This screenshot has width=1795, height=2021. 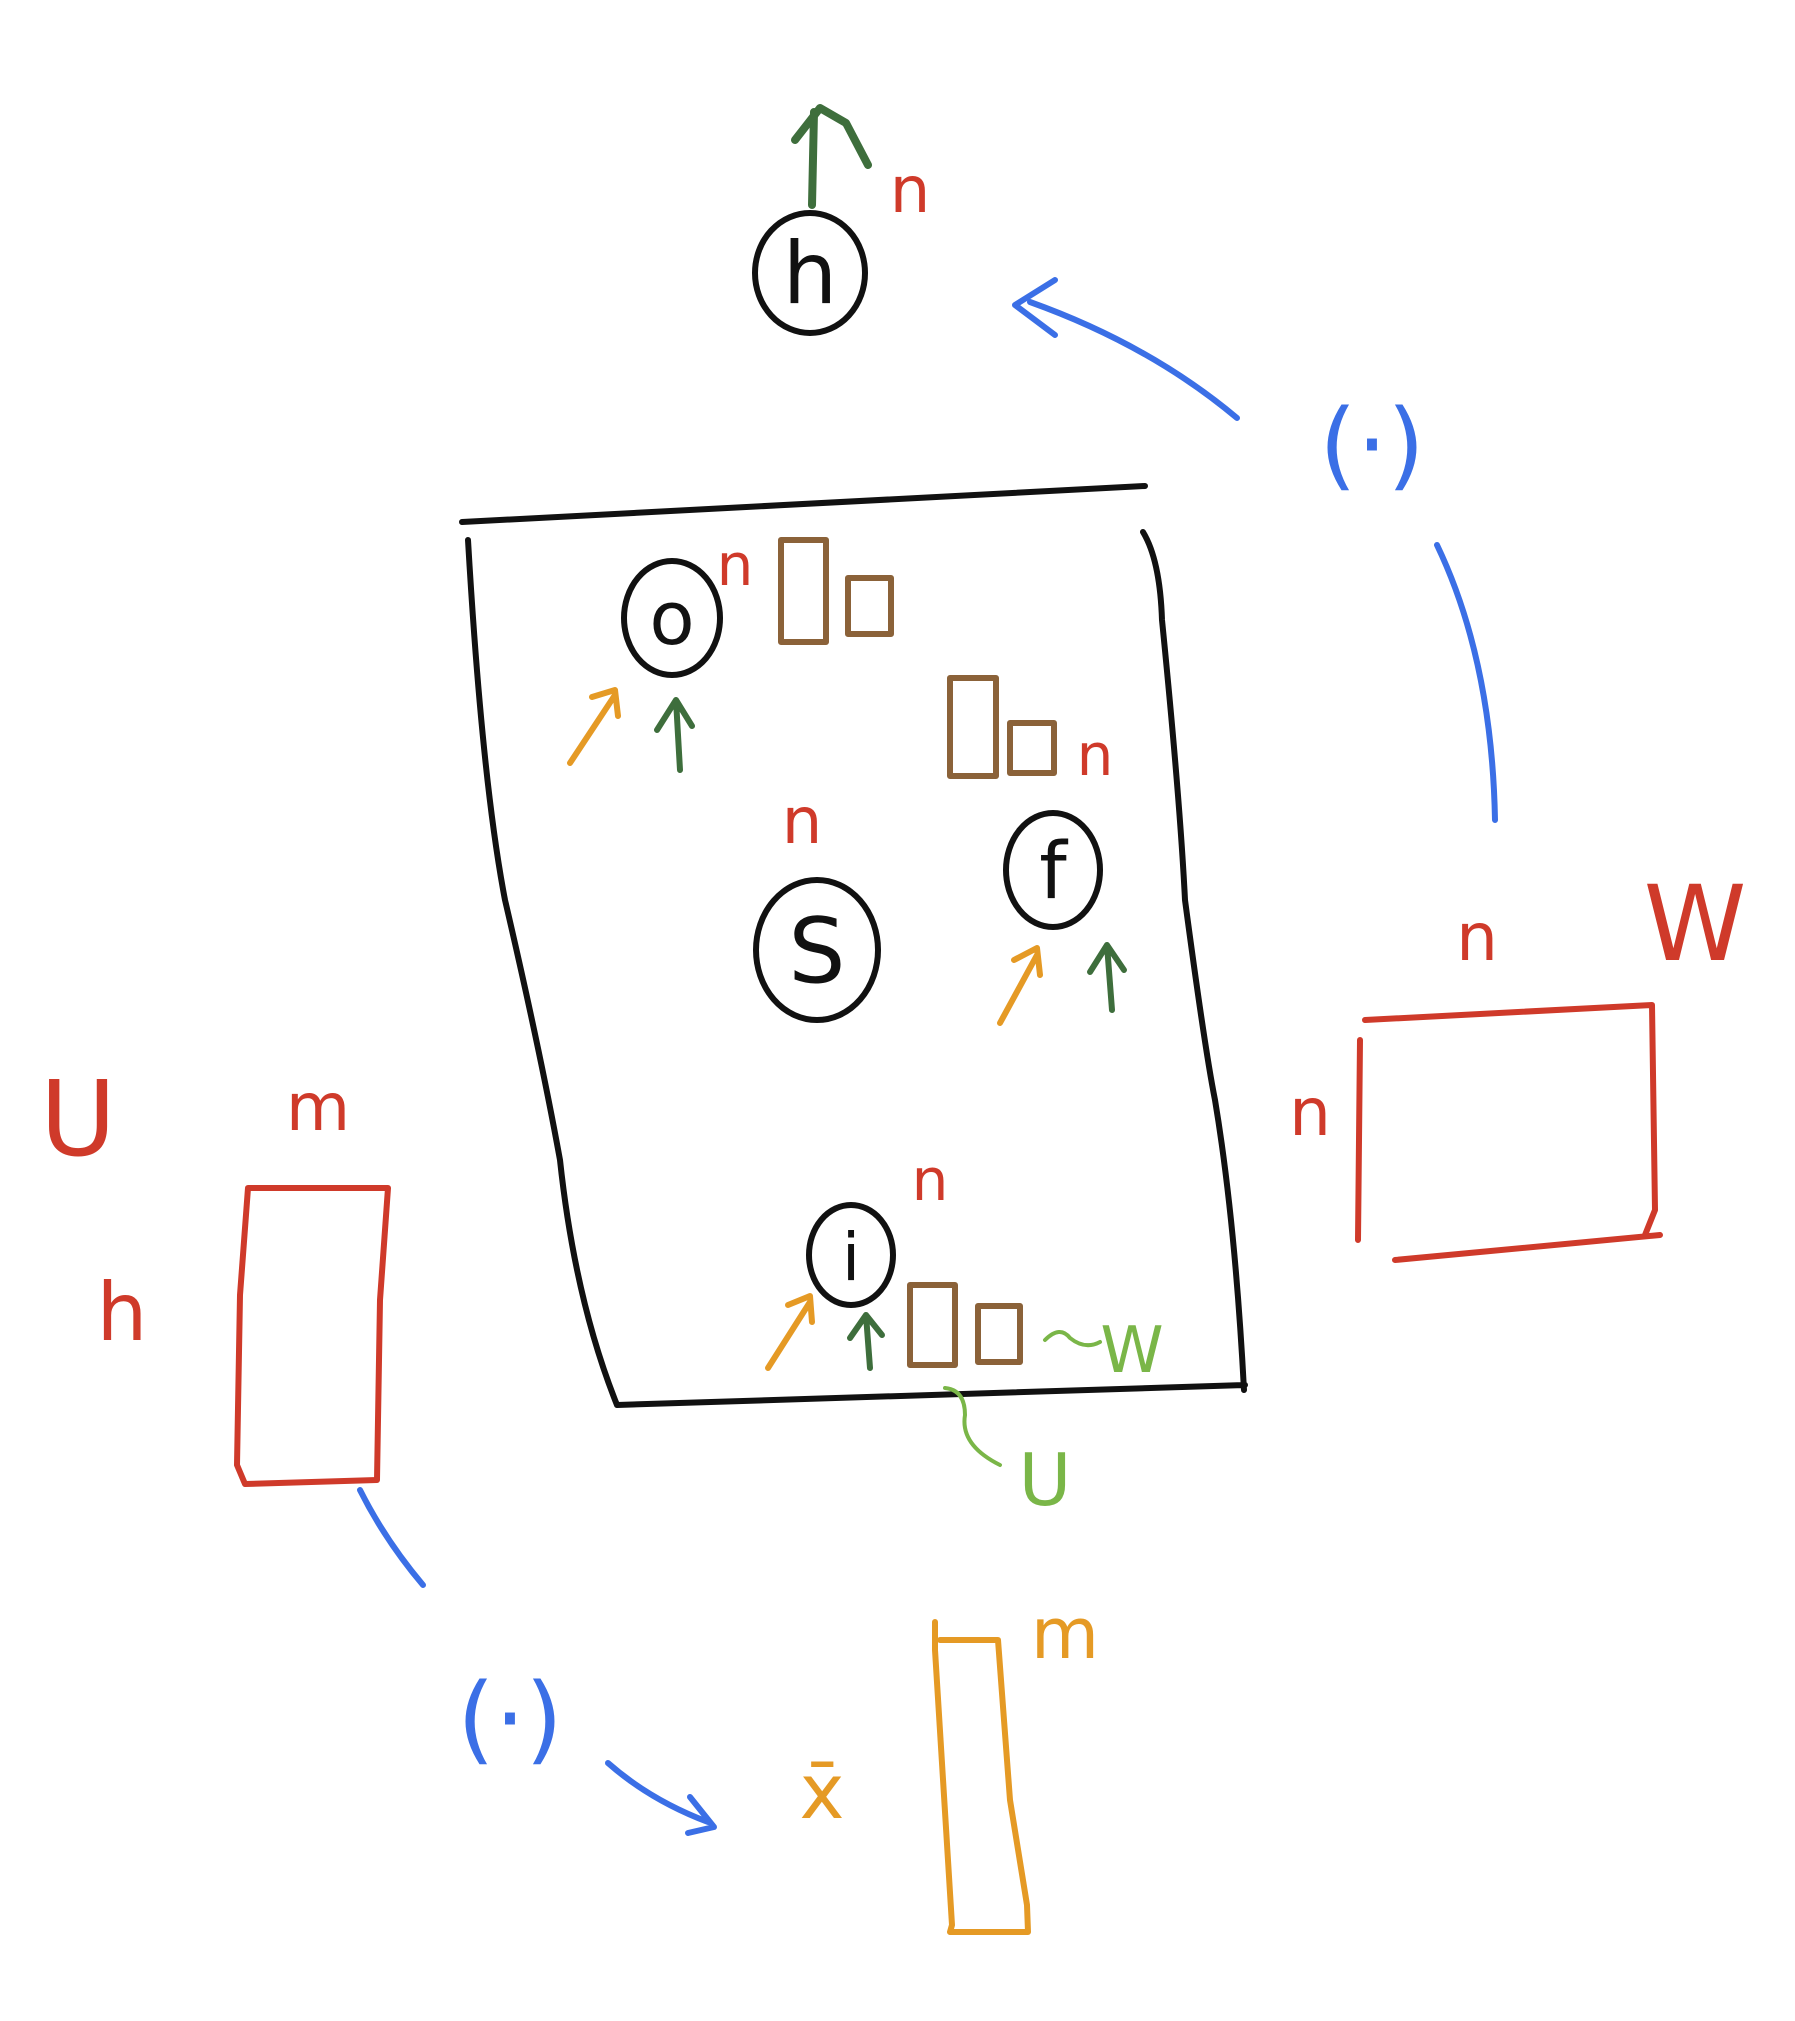 I want to click on gate-f-input-arrow, so click(x=1020, y=985).